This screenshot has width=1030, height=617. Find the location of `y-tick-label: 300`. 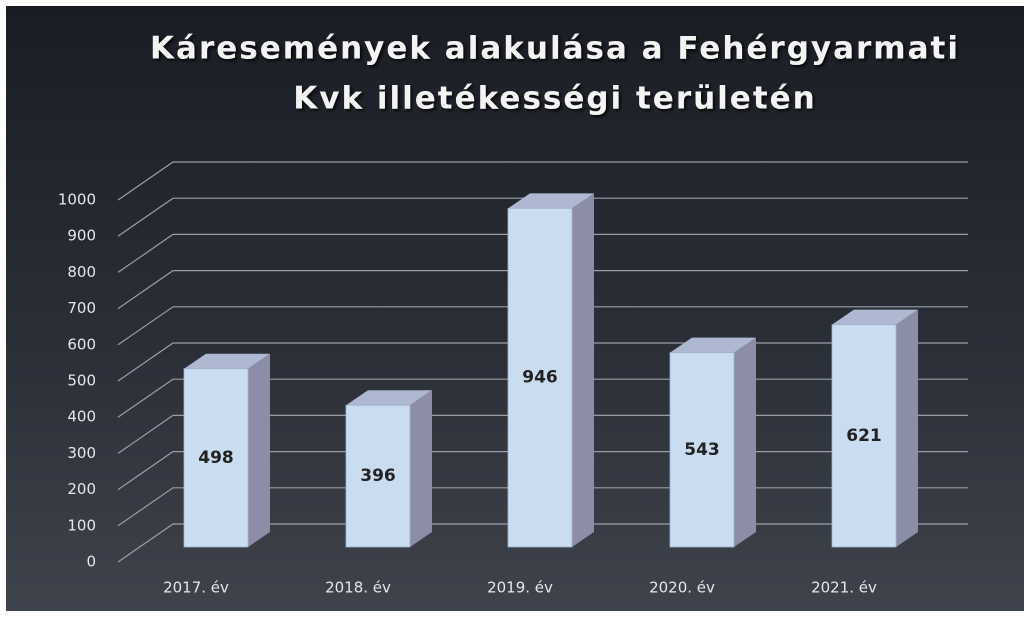

y-tick-label: 300 is located at coordinates (81, 453).